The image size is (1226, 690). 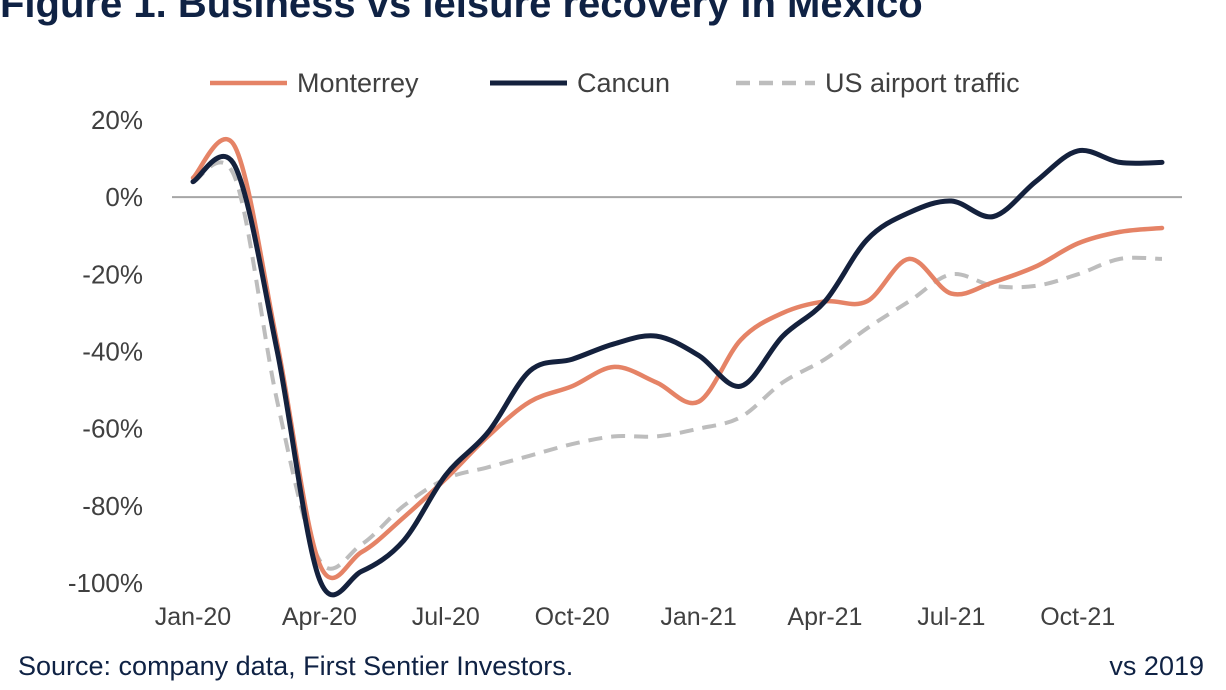 What do you see at coordinates (572, 617) in the screenshot?
I see `x-tick-label: Oct-20` at bounding box center [572, 617].